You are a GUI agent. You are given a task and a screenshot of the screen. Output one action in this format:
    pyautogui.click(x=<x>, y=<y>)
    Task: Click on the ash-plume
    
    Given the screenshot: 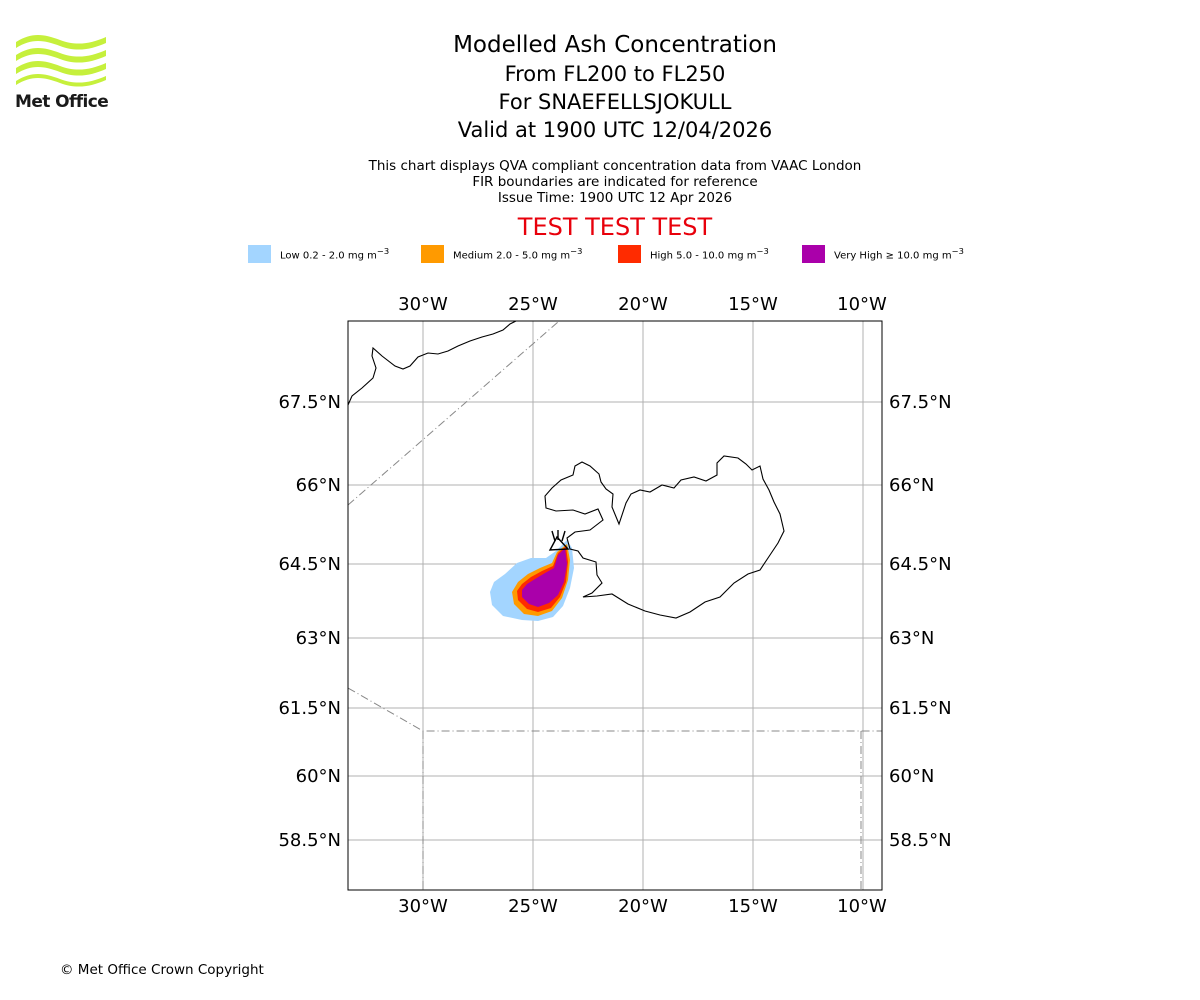 What is the action you would take?
    pyautogui.click(x=532, y=580)
    